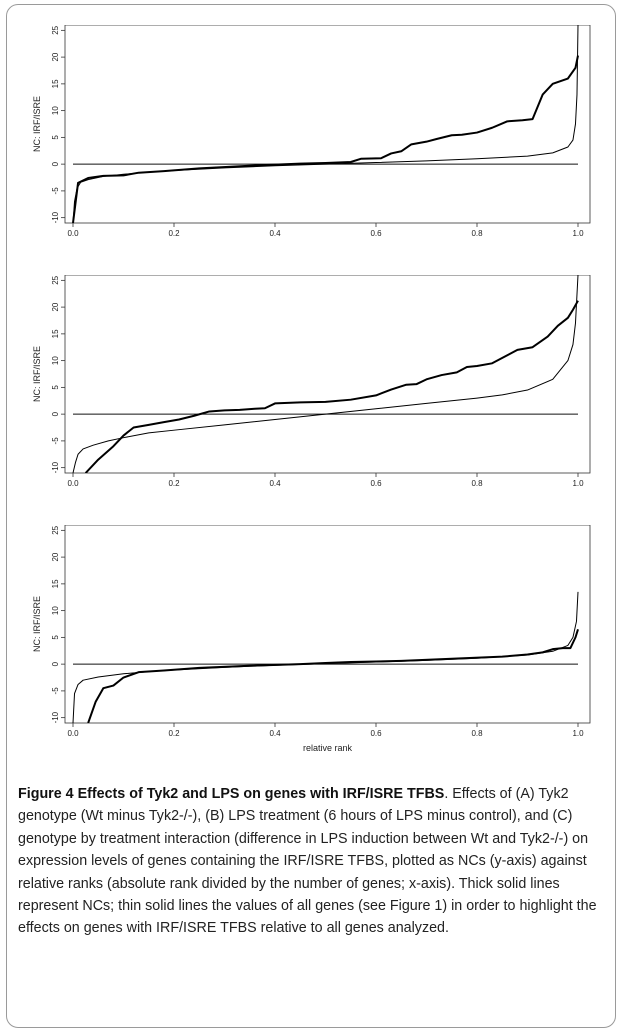 The height and width of the screenshot is (1034, 623). What do you see at coordinates (578, 233) in the screenshot?
I see `x-tick-label-a-5: 1.0` at bounding box center [578, 233].